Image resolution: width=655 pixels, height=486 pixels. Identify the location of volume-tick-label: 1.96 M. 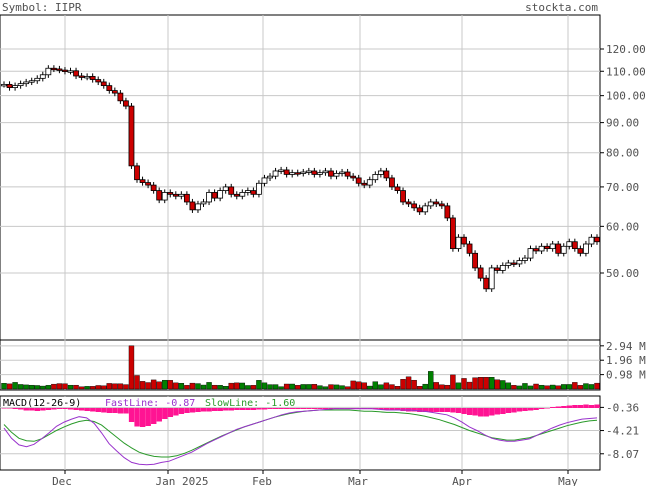
(626, 360).